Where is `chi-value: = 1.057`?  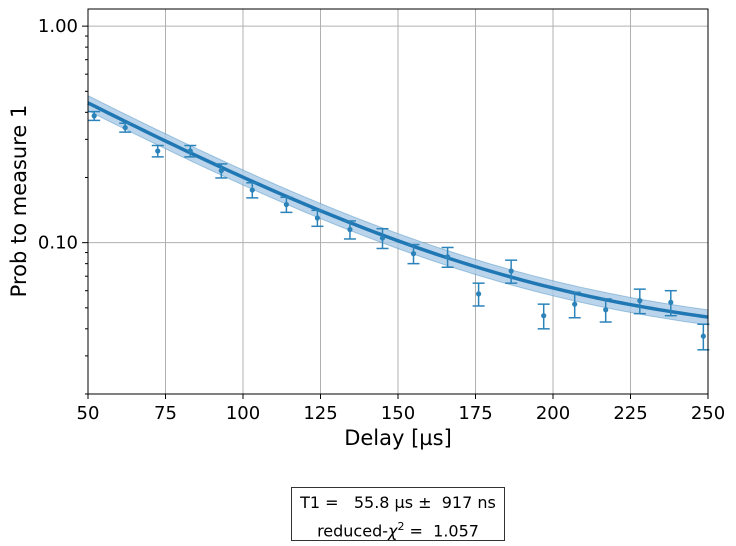
chi-value: = 1.057 is located at coordinates (441, 531).